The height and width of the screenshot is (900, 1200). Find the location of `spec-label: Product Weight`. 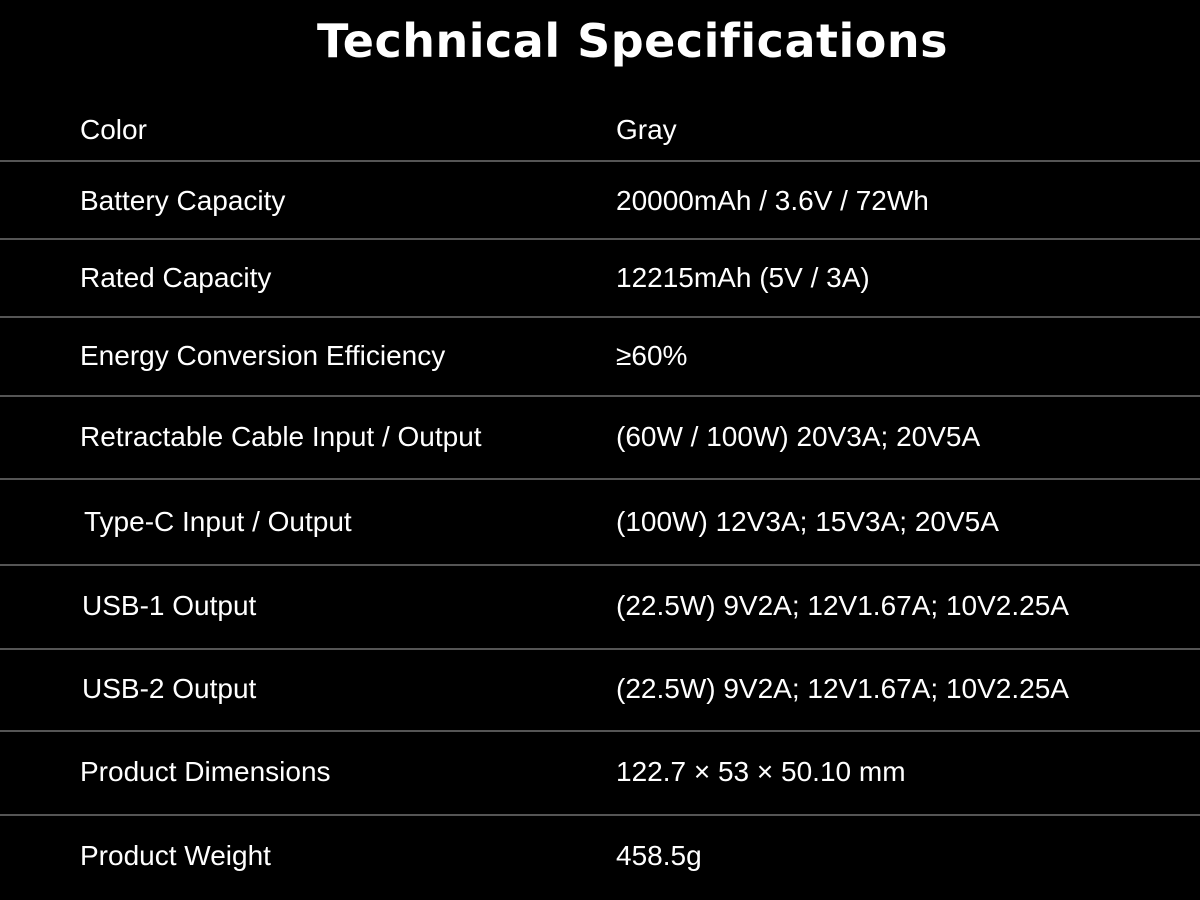

spec-label: Product Weight is located at coordinates (175, 855).